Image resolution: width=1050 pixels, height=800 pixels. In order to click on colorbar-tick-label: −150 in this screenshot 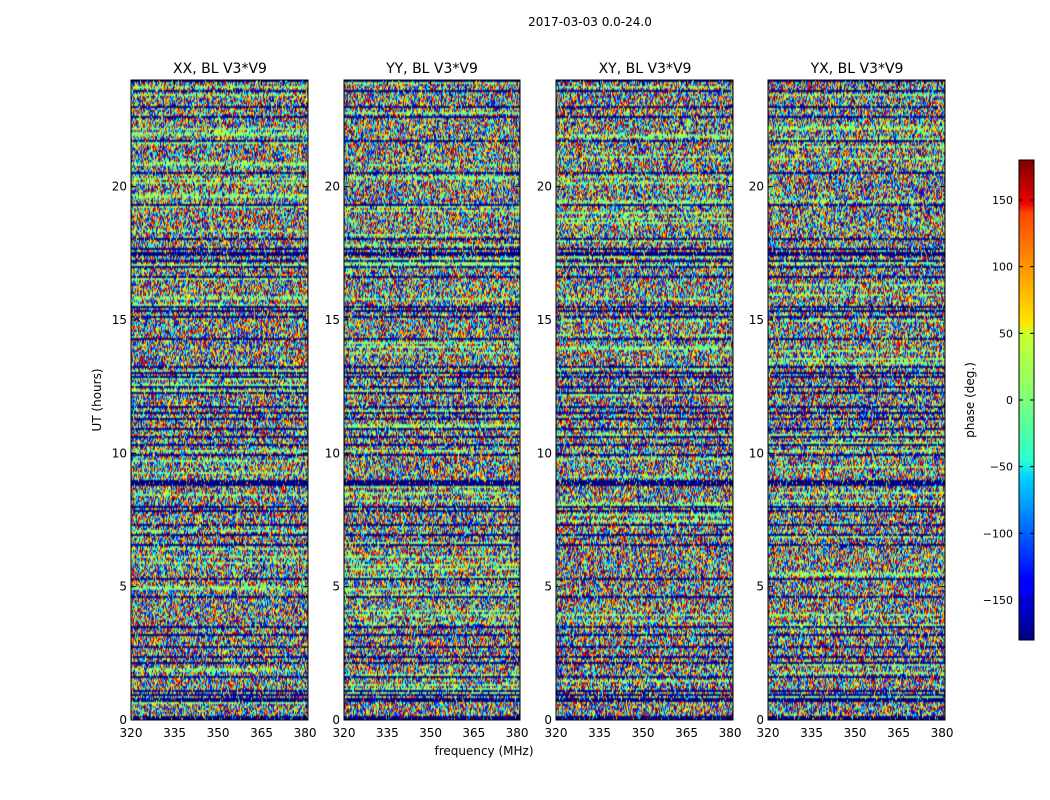, I will do `click(998, 600)`.